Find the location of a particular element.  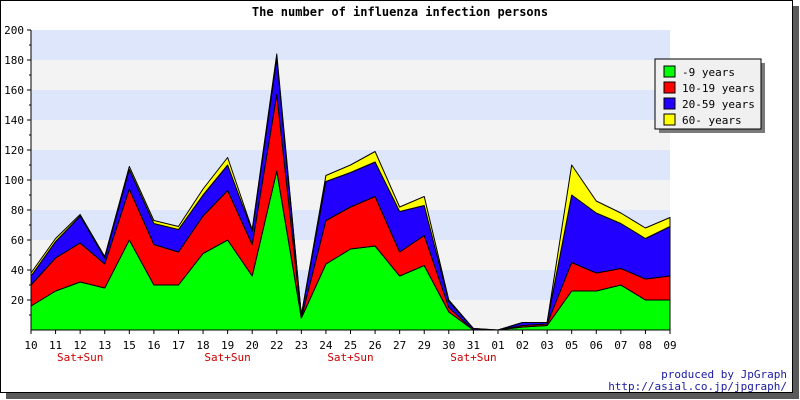

x-tick-label: 16 is located at coordinates (153, 345).